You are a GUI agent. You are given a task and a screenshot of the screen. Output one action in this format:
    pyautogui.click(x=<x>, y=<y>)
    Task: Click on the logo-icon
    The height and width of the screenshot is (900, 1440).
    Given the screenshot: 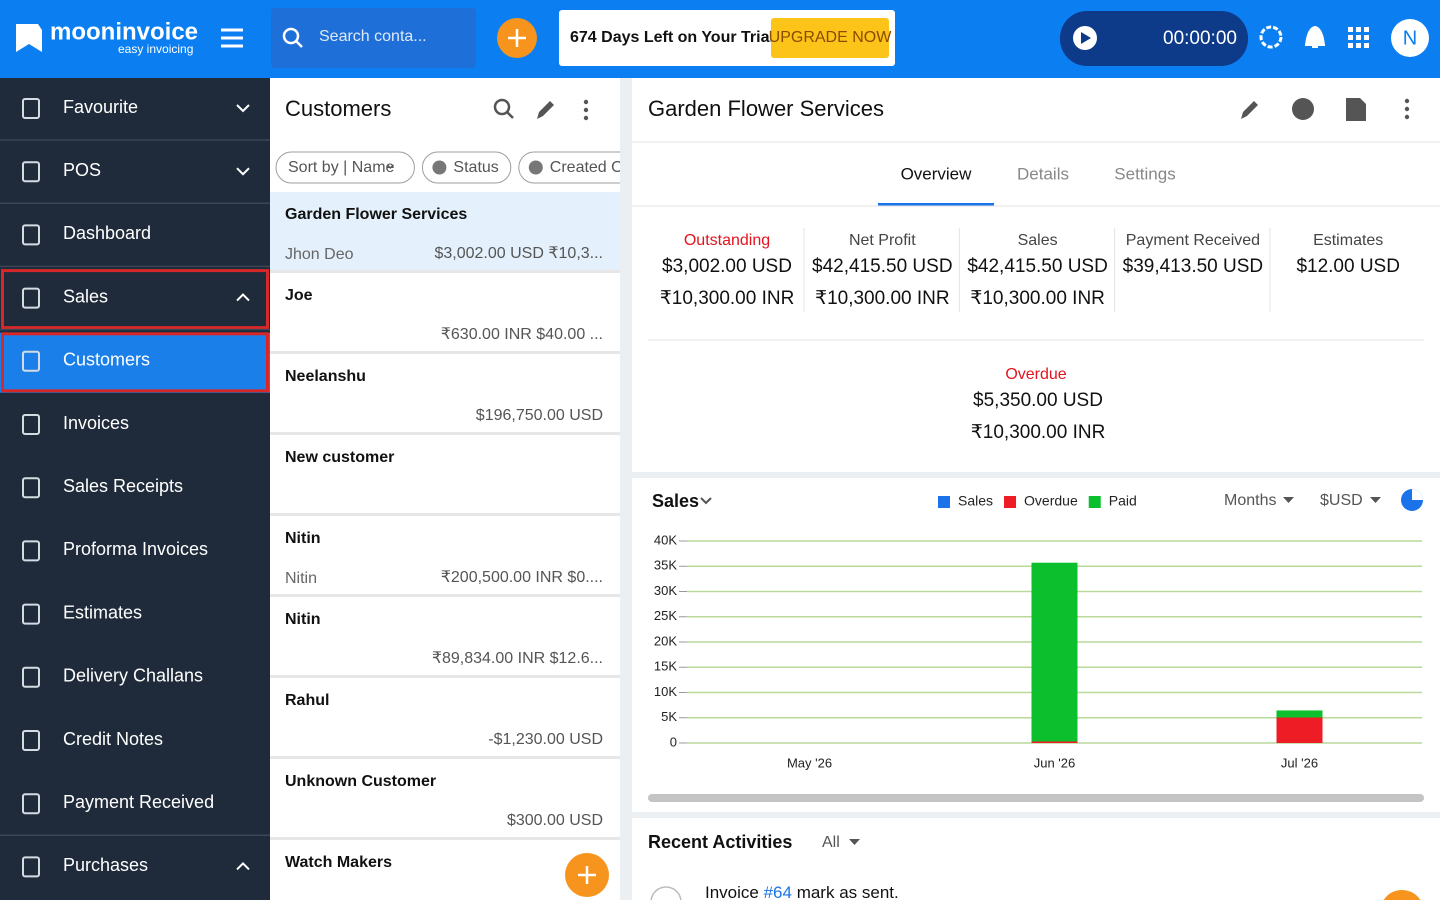 What is the action you would take?
    pyautogui.click(x=29, y=38)
    